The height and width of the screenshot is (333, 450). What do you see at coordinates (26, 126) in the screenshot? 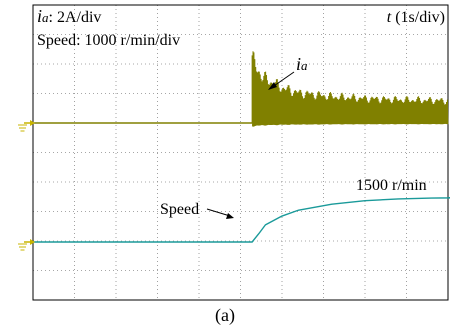
I see `ia-ground-marker` at bounding box center [26, 126].